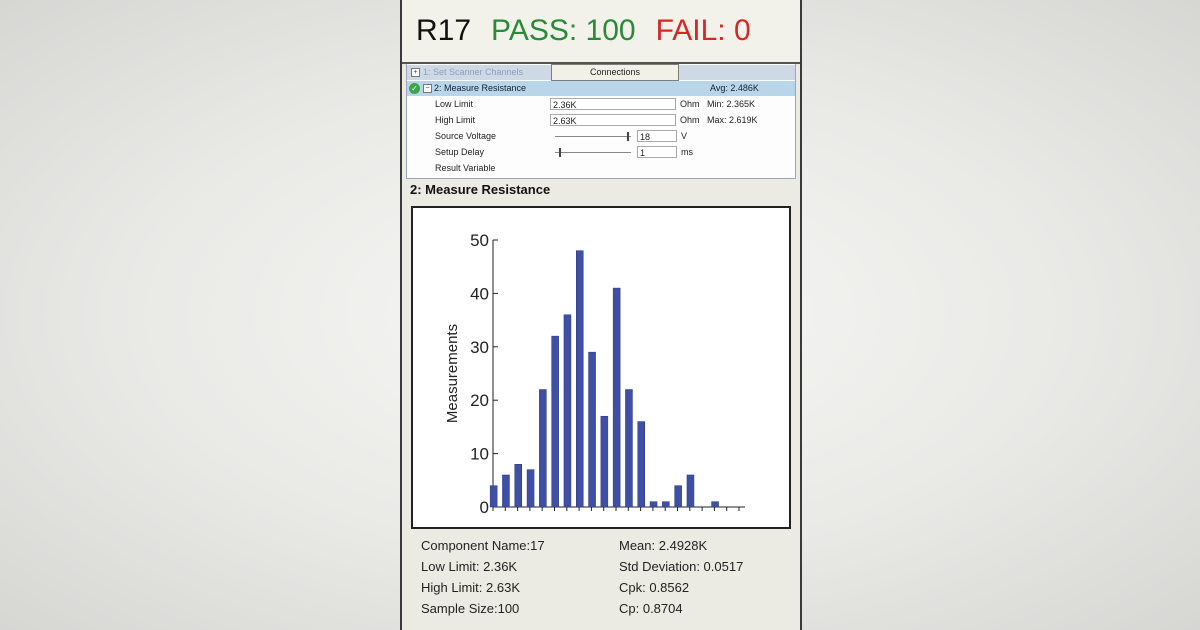 The image size is (1200, 630). Describe the element at coordinates (484, 507) in the screenshot. I see `y-tick-label: 0` at that location.